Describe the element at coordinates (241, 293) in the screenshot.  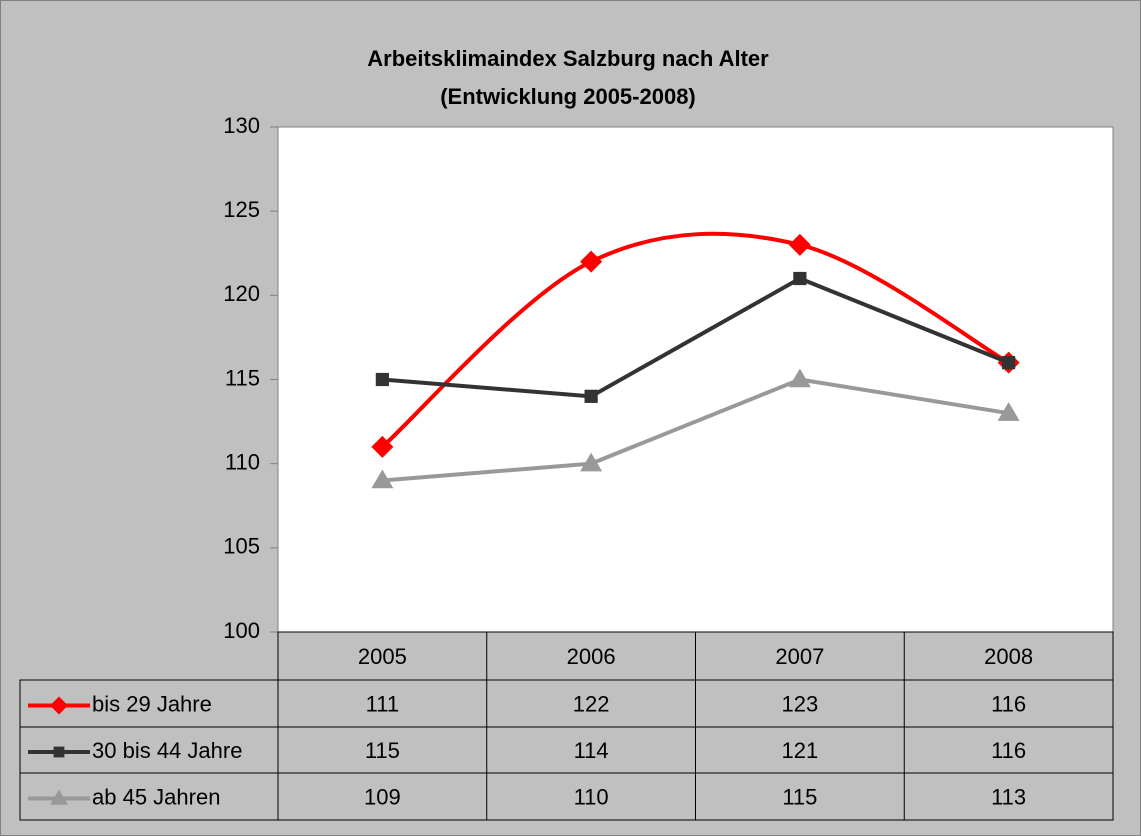
I see `y-tick-label: 120` at that location.